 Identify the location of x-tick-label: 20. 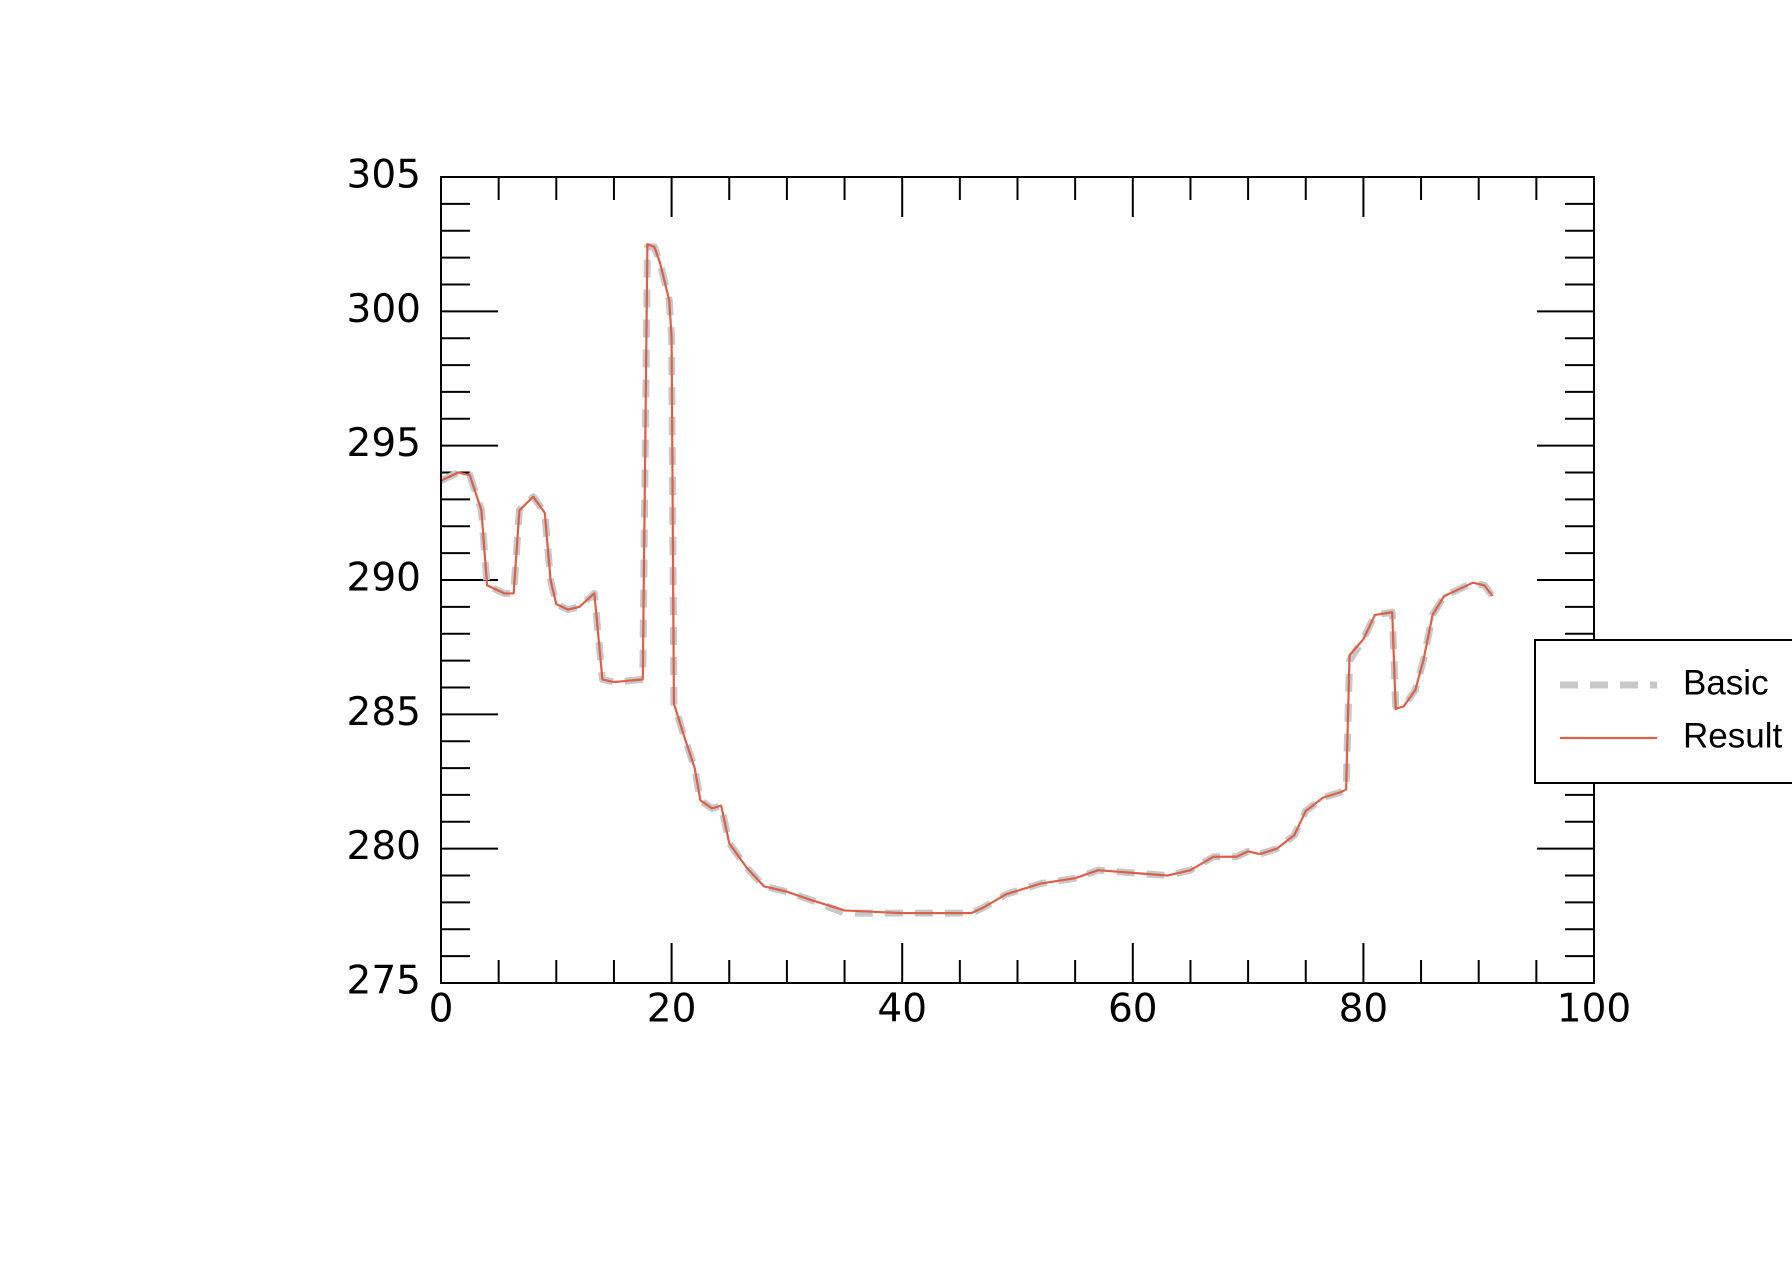
(672, 1009).